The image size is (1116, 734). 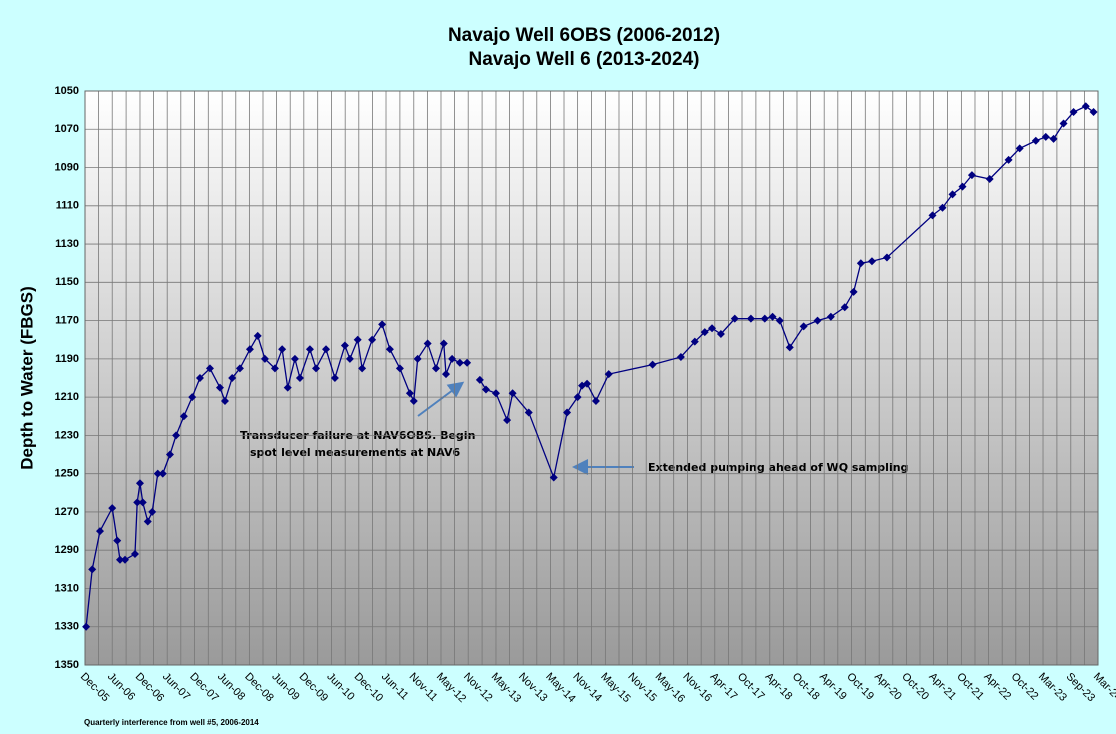 I want to click on chart-title: Navajo Well 6OBS (2006-2012), so click(x=584, y=35).